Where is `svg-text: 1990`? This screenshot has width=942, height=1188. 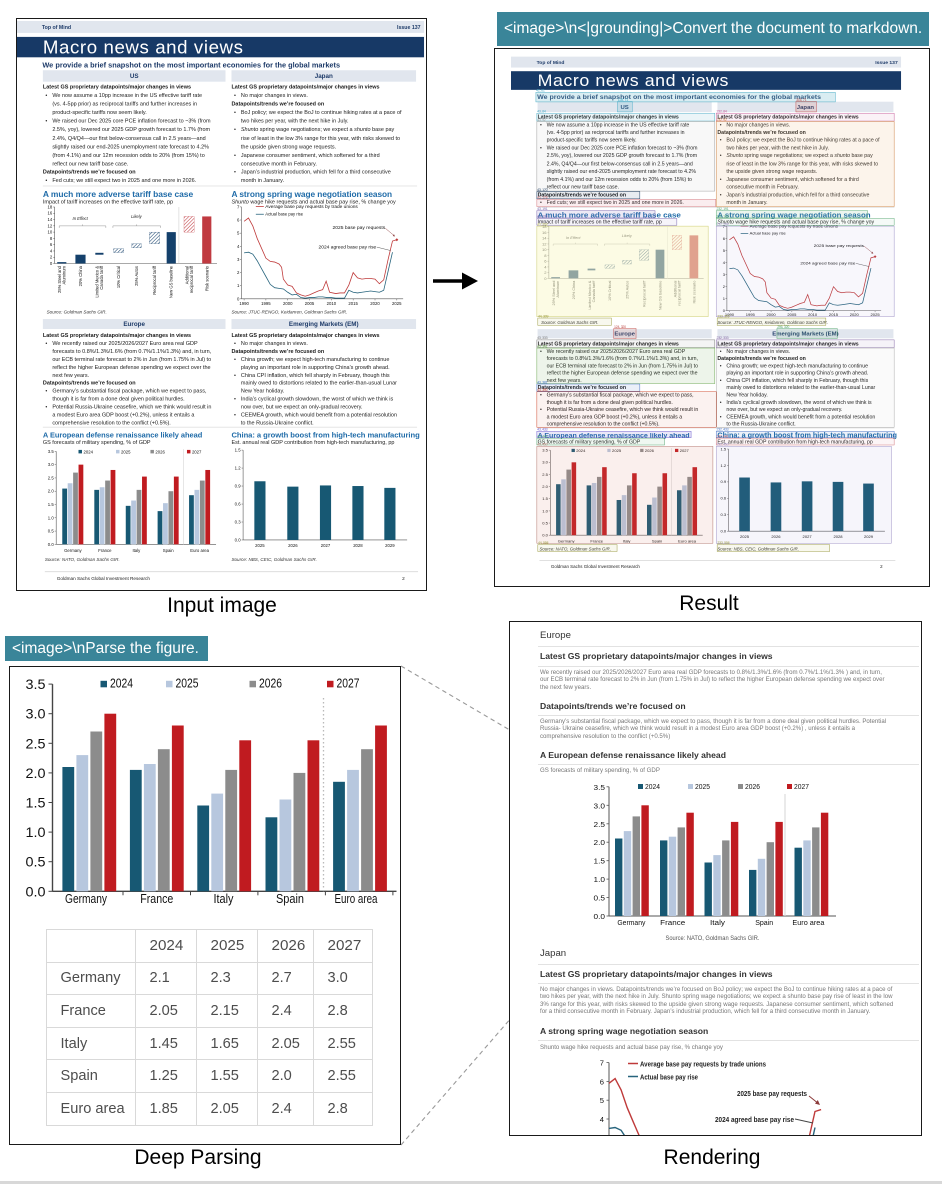 svg-text: 1990 is located at coordinates (730, 315).